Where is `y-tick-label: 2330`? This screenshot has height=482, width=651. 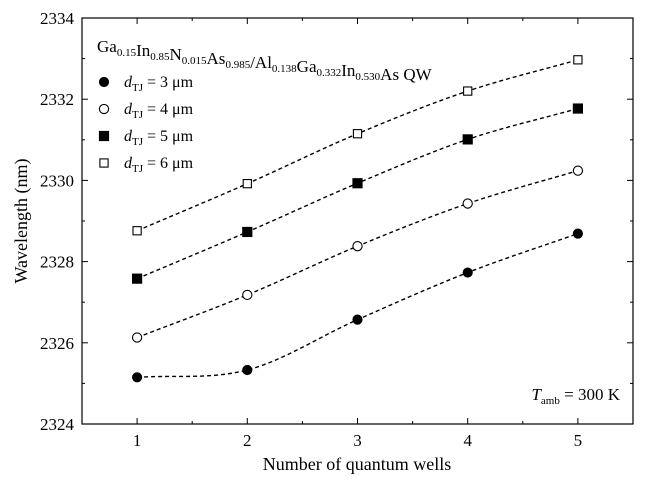
y-tick-label: 2330 is located at coordinates (57, 180).